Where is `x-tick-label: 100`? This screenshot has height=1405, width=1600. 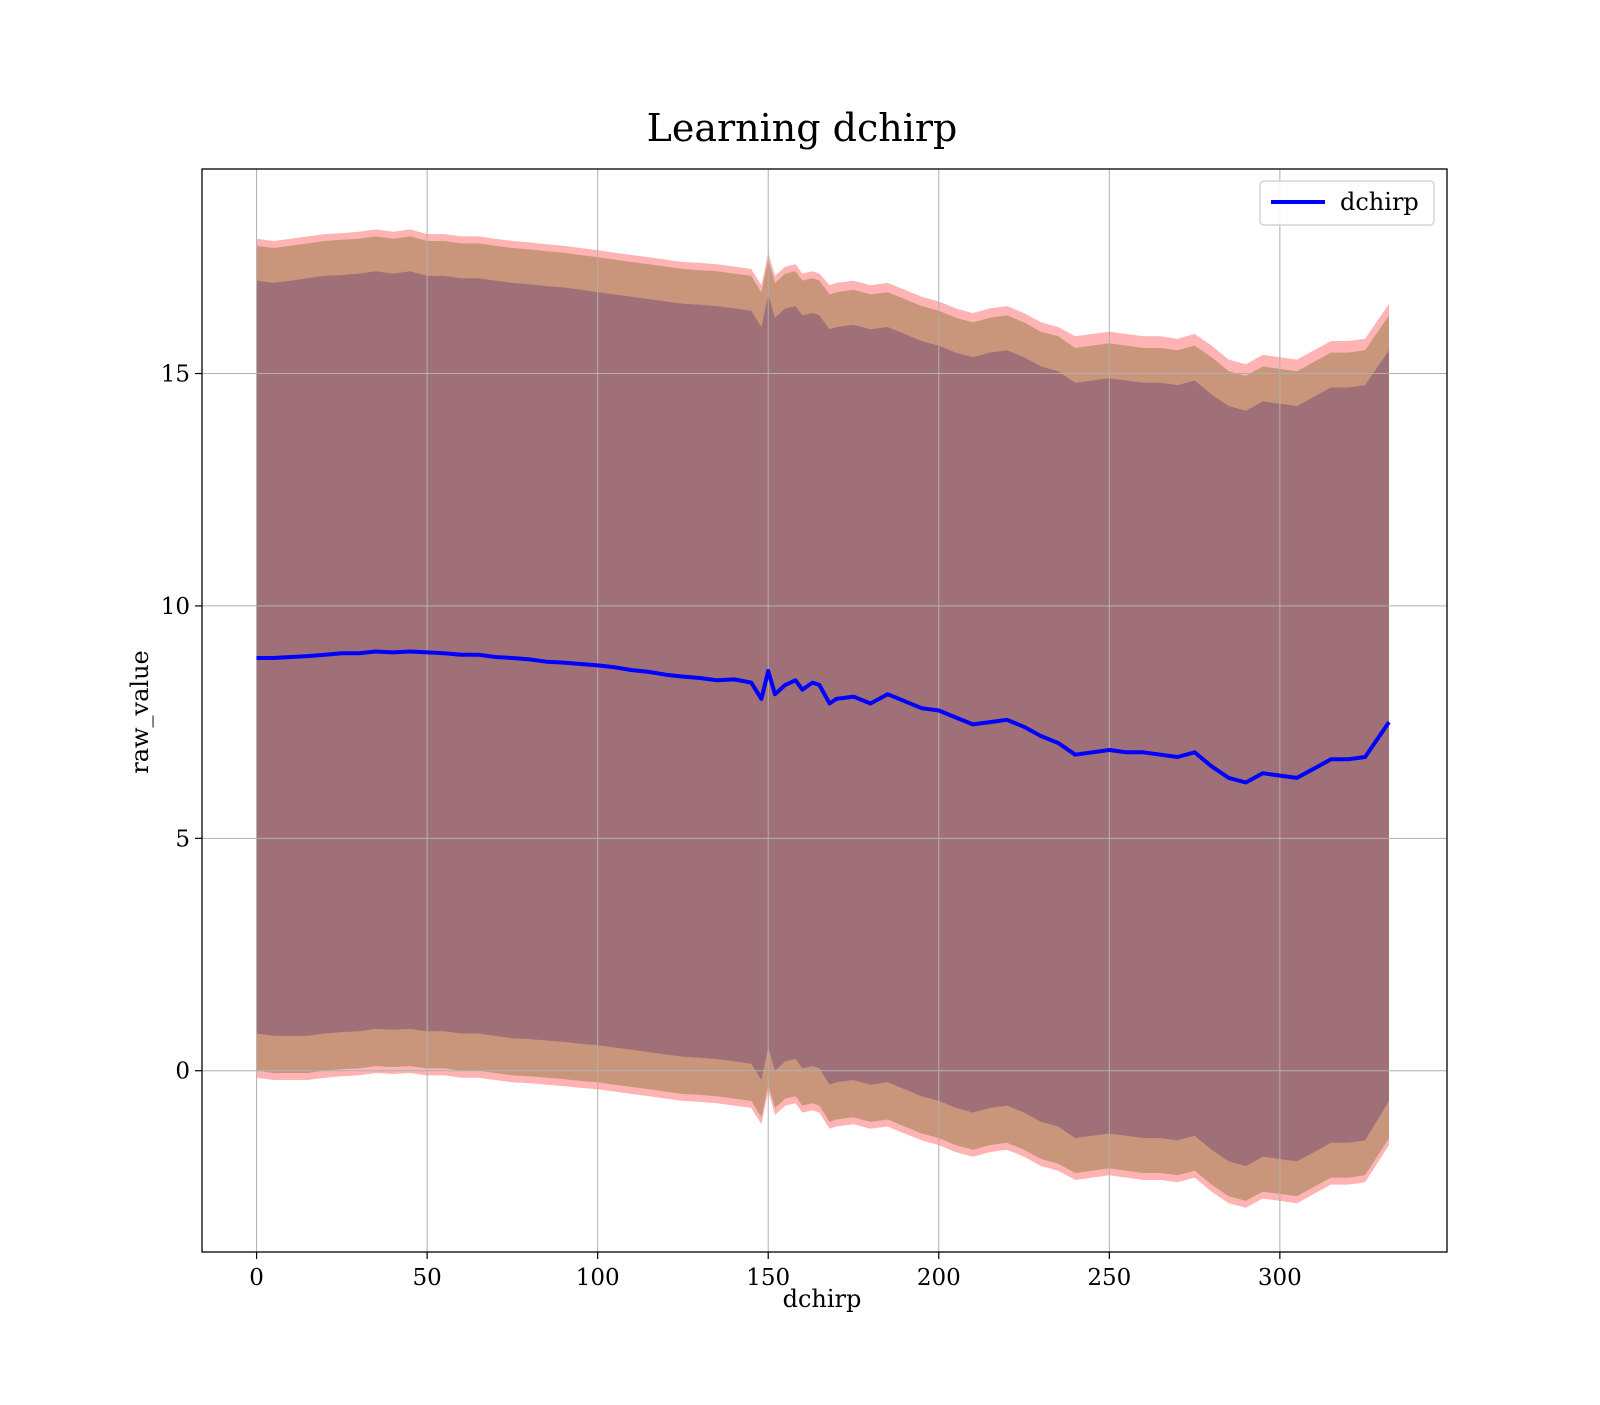
x-tick-label: 100 is located at coordinates (598, 1278).